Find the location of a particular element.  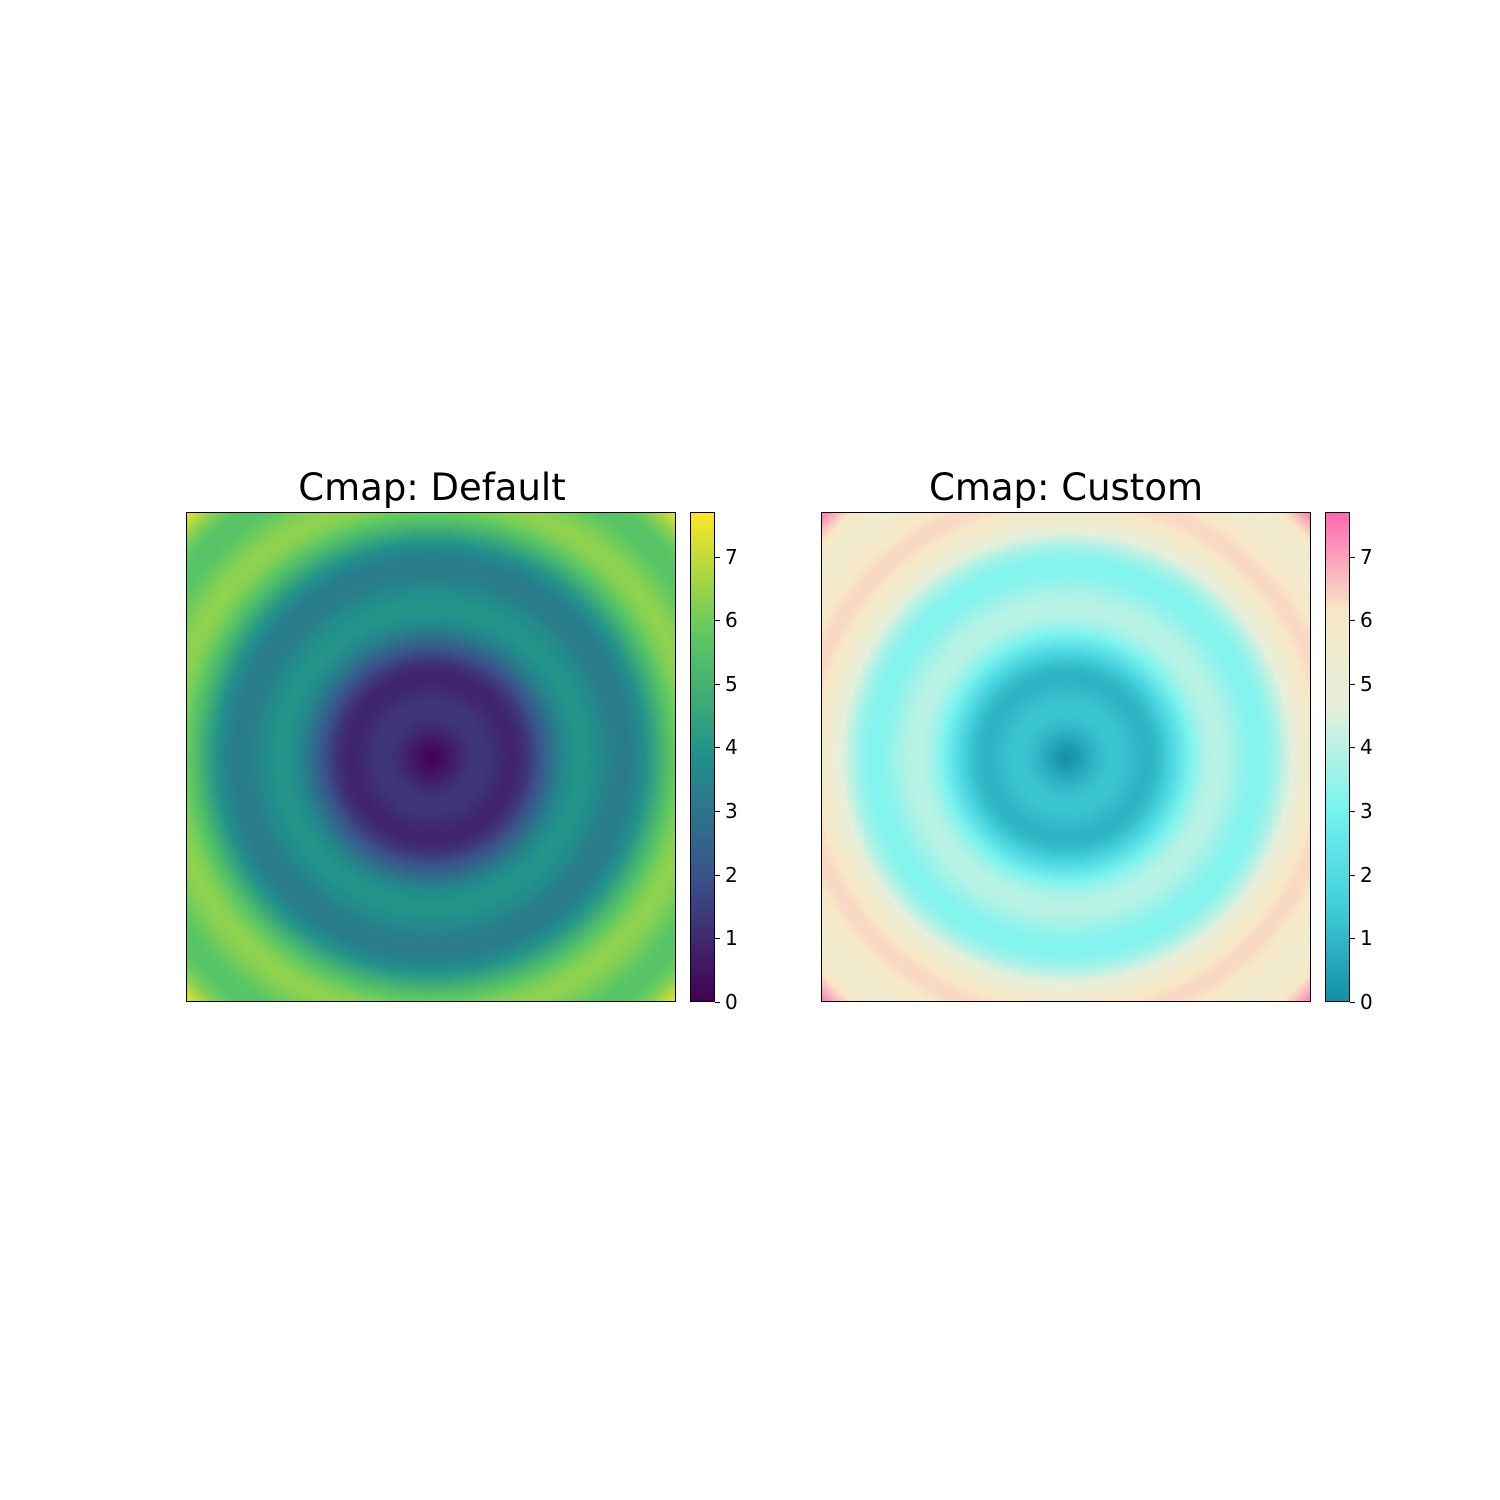

left-colorbar is located at coordinates (702, 757).